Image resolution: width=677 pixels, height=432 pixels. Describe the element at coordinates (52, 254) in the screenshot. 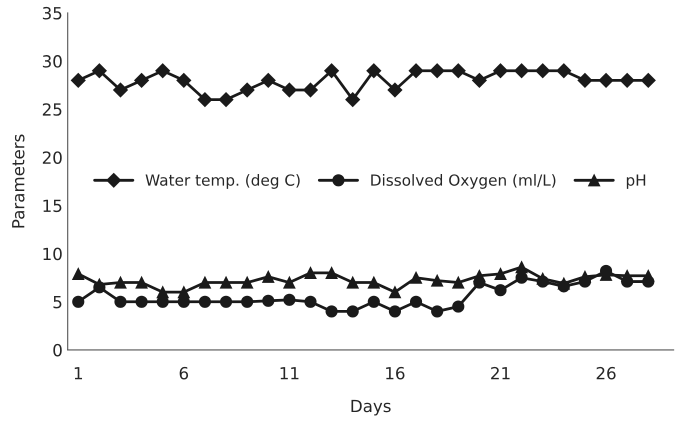

I see `y-tick-label: 10` at that location.